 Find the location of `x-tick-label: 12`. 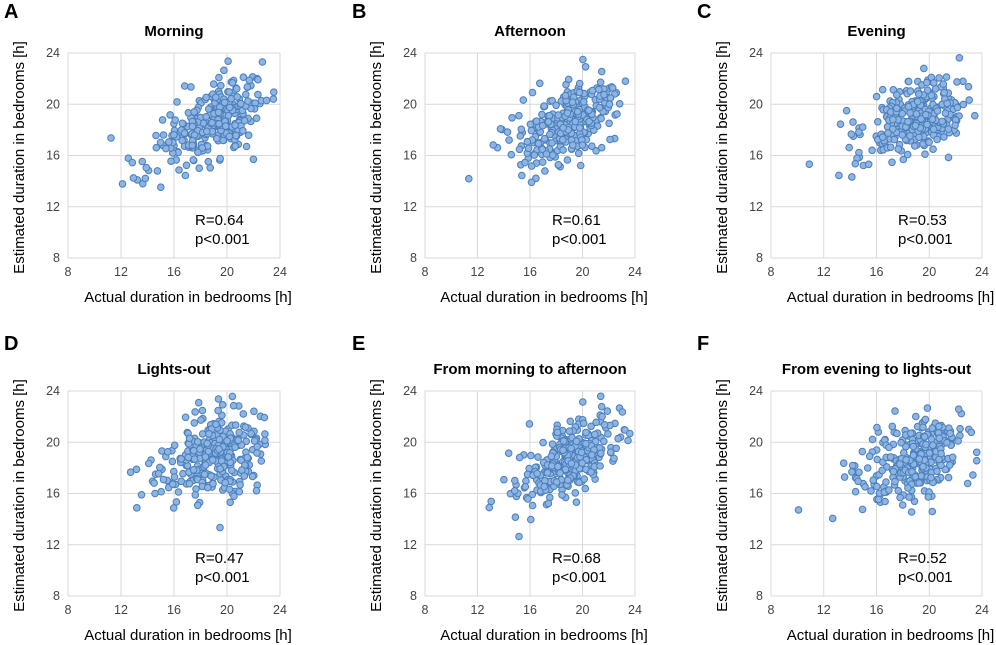

x-tick-label: 12 is located at coordinates (121, 272).